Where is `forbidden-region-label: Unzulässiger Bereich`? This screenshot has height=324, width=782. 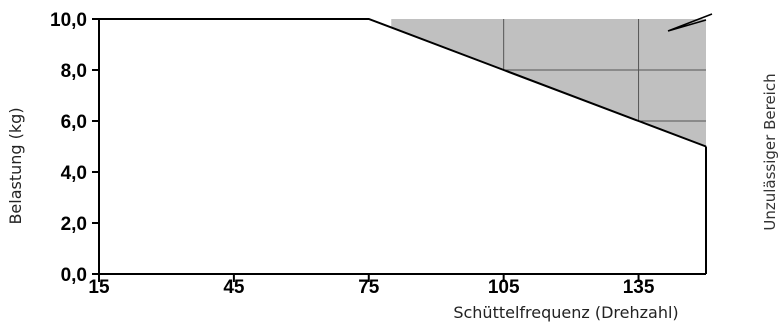 forbidden-region-label: Unzulässiger Bereich is located at coordinates (770, 151).